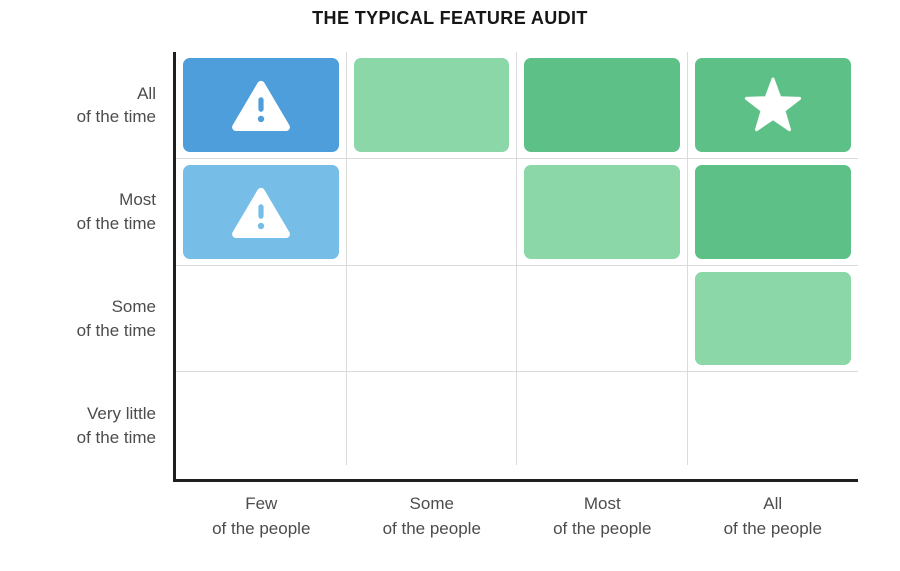  What do you see at coordinates (773, 425) in the screenshot?
I see `matrix-cell-r4-c4` at bounding box center [773, 425].